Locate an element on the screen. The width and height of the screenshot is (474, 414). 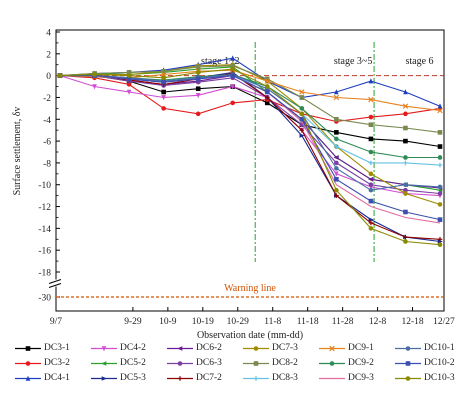
legend-label: DC9-3 is located at coordinates (361, 378).